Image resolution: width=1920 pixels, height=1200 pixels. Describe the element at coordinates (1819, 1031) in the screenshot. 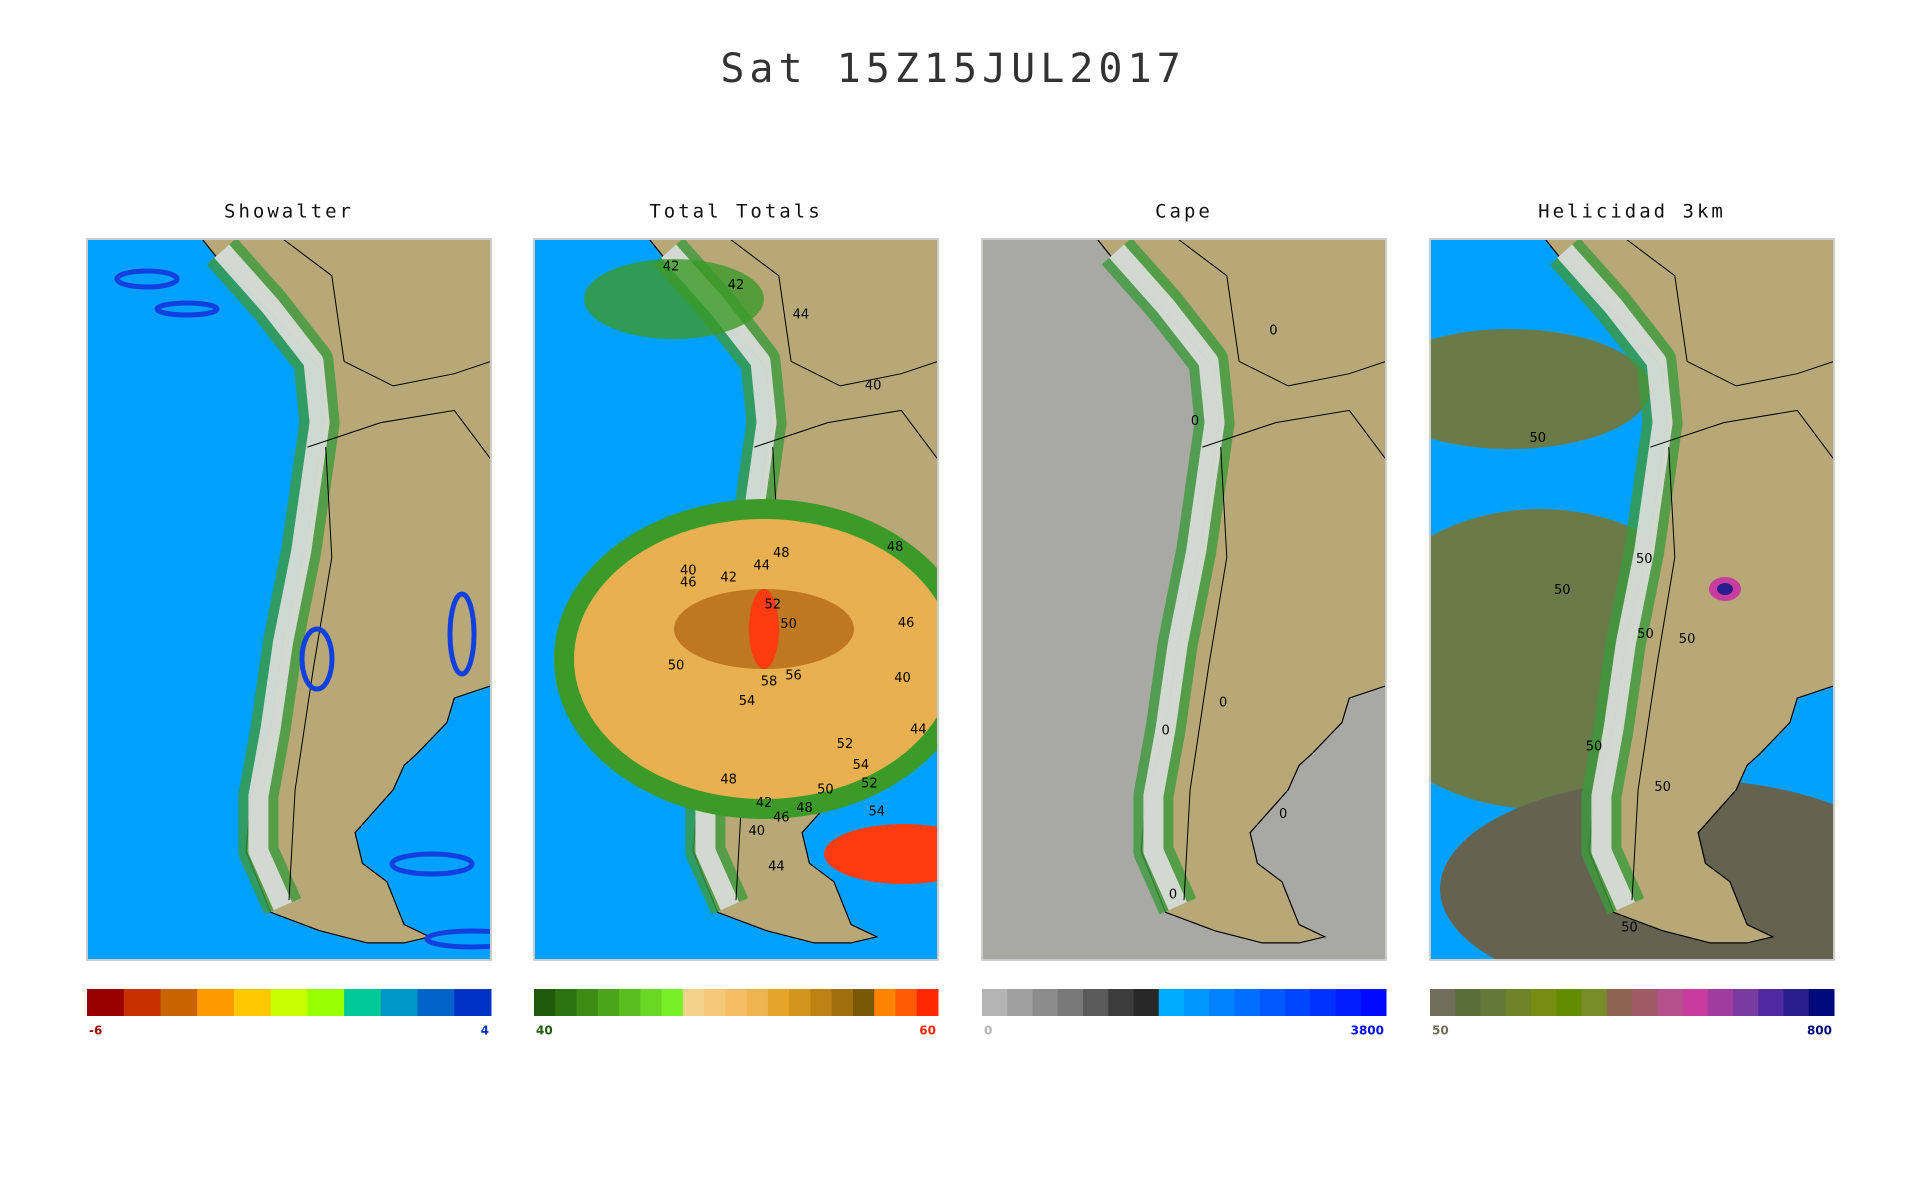

I see `colorbar-max: 800` at that location.